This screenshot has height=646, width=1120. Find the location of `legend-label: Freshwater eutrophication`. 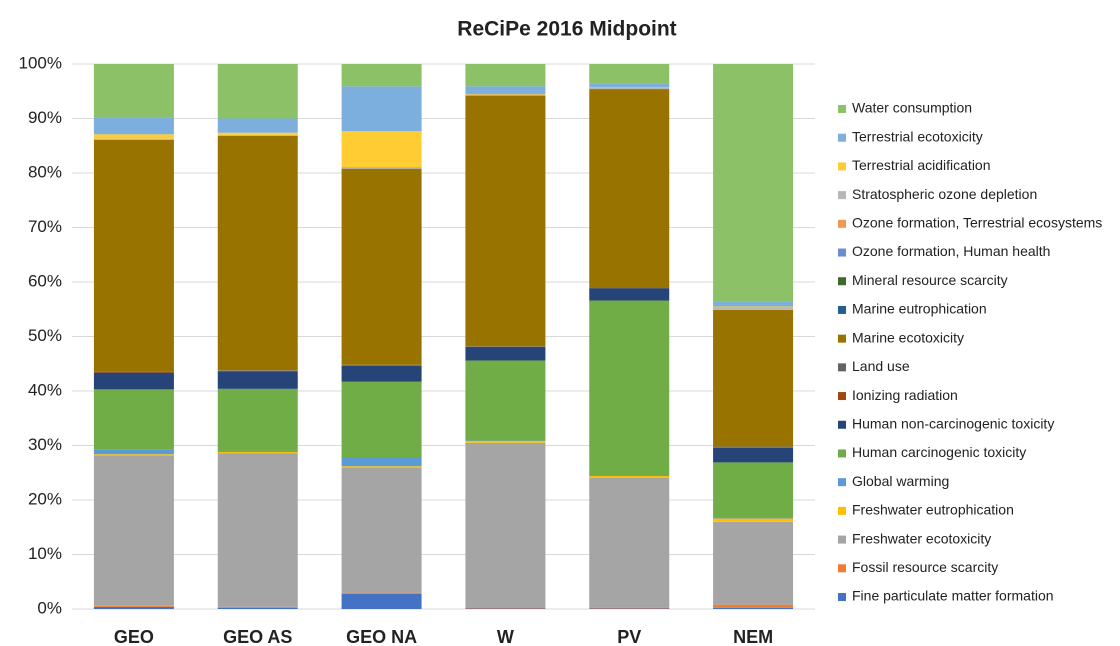

legend-label: Freshwater eutrophication is located at coordinates (933, 510).